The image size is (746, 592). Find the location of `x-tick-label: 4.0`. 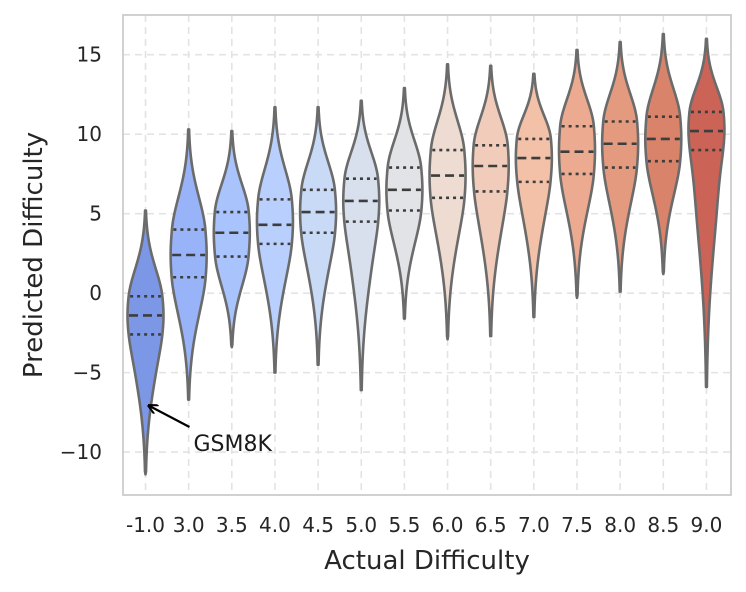

x-tick-label: 4.0 is located at coordinates (275, 525).